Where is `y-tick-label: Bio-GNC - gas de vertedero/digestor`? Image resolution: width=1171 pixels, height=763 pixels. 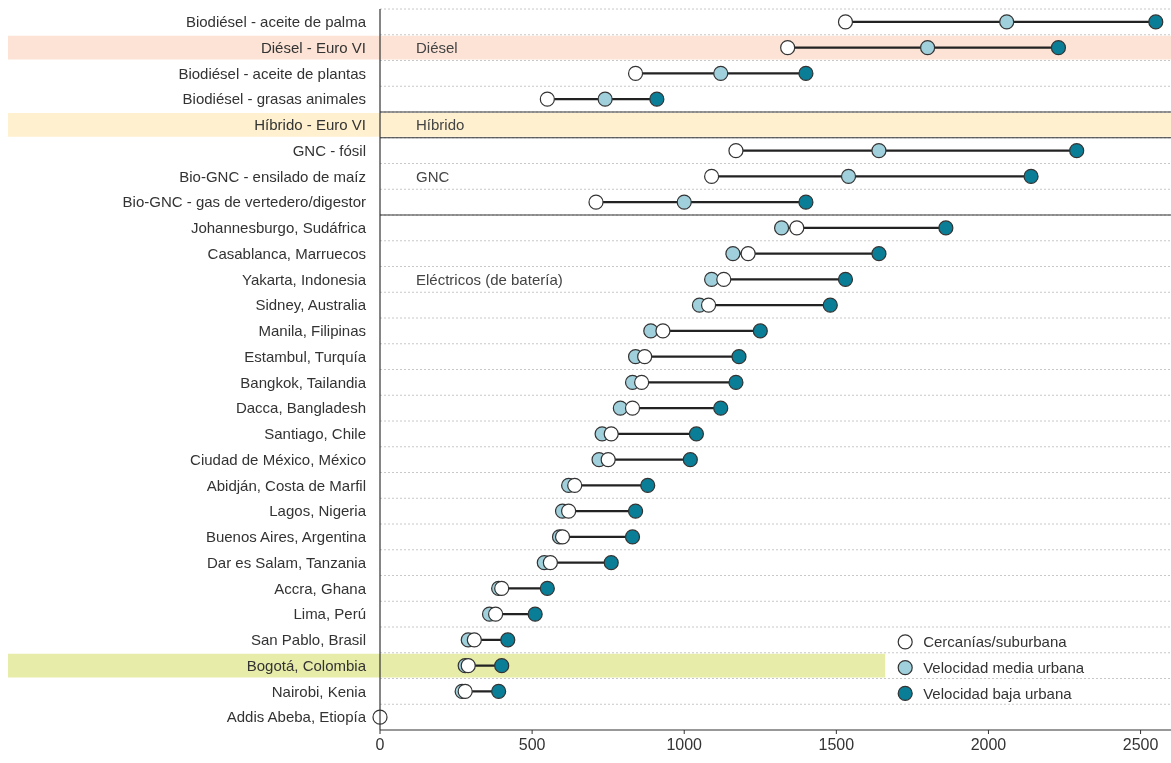
y-tick-label: Bio-GNC - gas de vertedero/digestor is located at coordinates (244, 202).